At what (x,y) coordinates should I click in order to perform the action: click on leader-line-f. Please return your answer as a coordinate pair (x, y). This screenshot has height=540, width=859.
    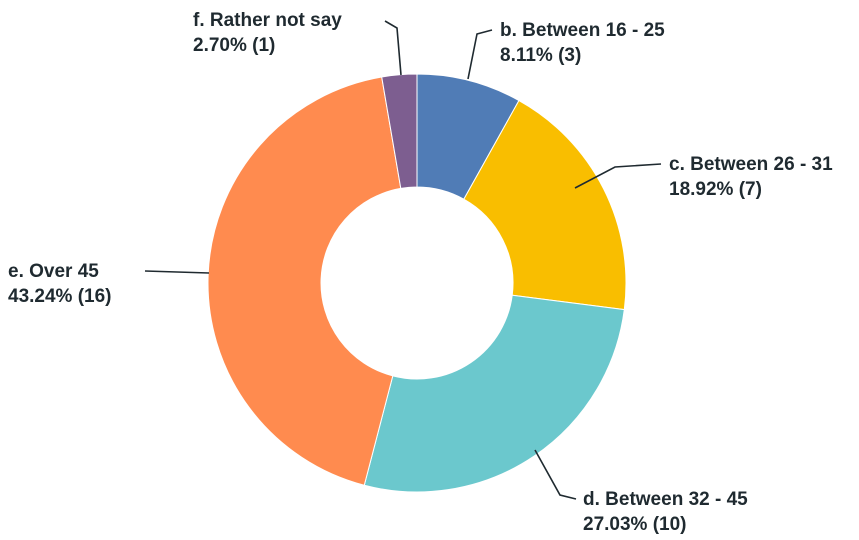
    Looking at the image, I should click on (393, 48).